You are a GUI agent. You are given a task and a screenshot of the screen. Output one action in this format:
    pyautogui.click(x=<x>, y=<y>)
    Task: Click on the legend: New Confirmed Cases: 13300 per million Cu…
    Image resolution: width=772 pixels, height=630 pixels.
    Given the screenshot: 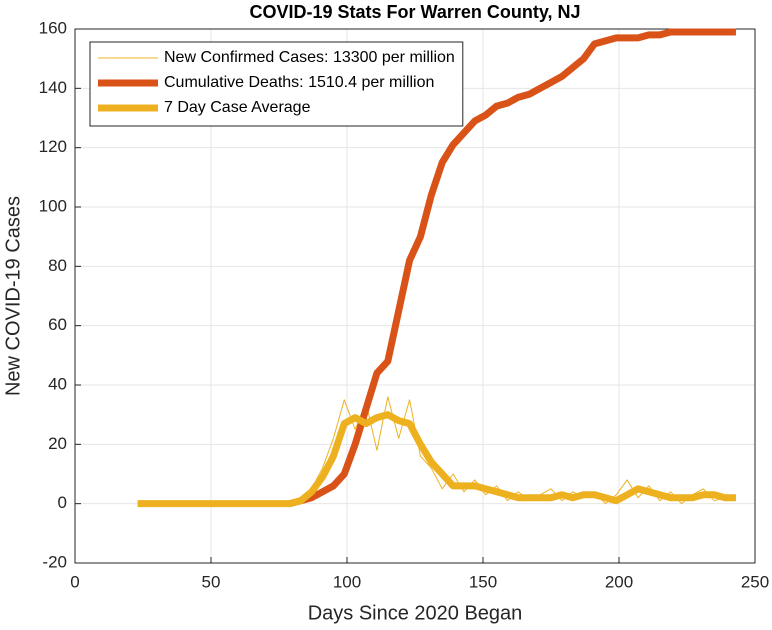 What is the action you would take?
    pyautogui.click(x=276, y=84)
    